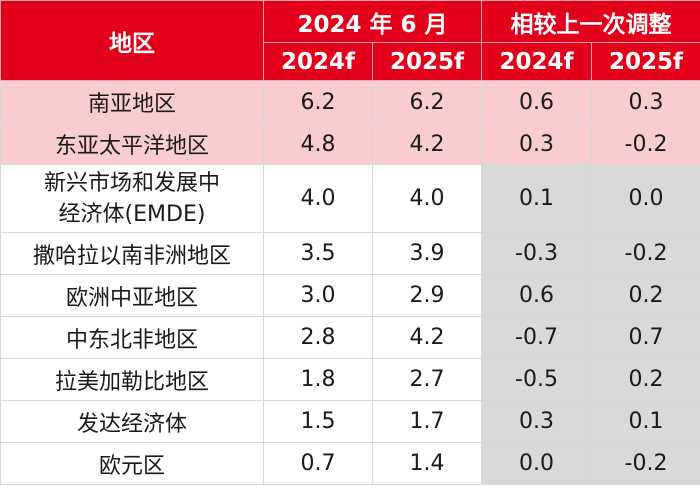 Image resolution: width=700 pixels, height=503 pixels. I want to click on region-line-1: 新兴市场和发展中, so click(131, 183).